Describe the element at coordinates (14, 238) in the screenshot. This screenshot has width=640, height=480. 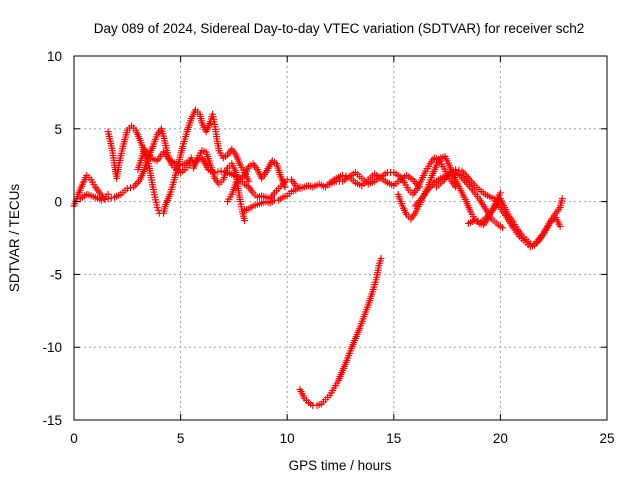
I see `y-axis-label: SDTVAR / TECUs` at that location.